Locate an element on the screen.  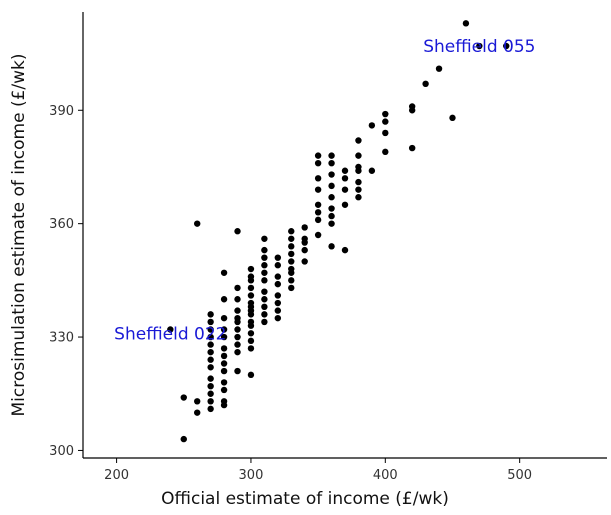
x-tick-label: 400 is located at coordinates (385, 475).